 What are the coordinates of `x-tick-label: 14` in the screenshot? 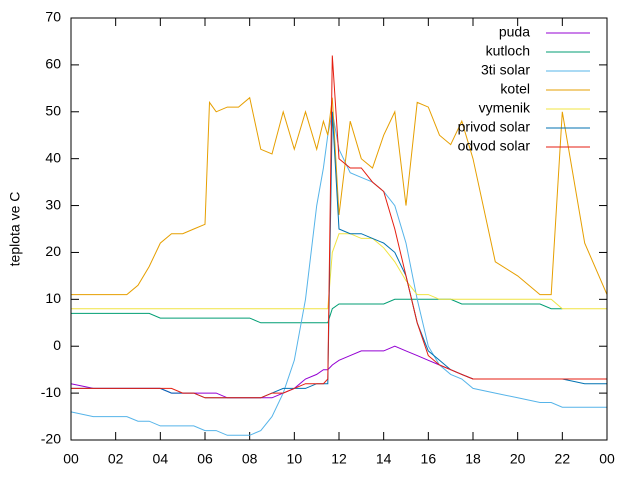 It's located at (384, 459).